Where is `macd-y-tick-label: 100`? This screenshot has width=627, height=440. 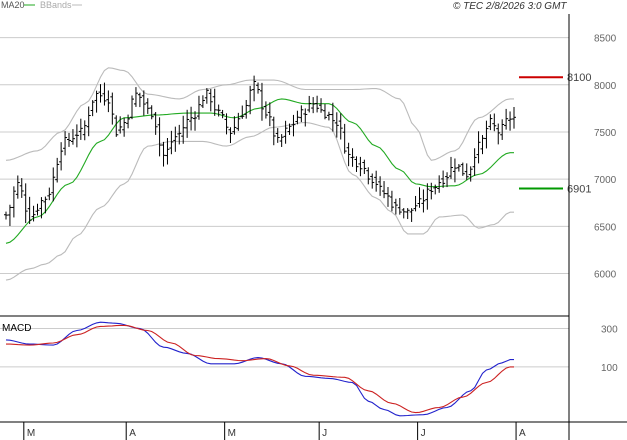 macd-y-tick-label: 100 is located at coordinates (609, 368).